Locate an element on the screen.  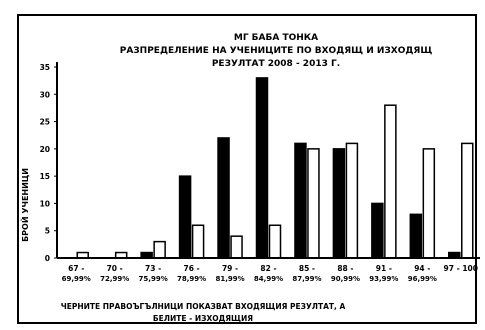
x-tick-label-range: 72,99% is located at coordinates (114, 279).